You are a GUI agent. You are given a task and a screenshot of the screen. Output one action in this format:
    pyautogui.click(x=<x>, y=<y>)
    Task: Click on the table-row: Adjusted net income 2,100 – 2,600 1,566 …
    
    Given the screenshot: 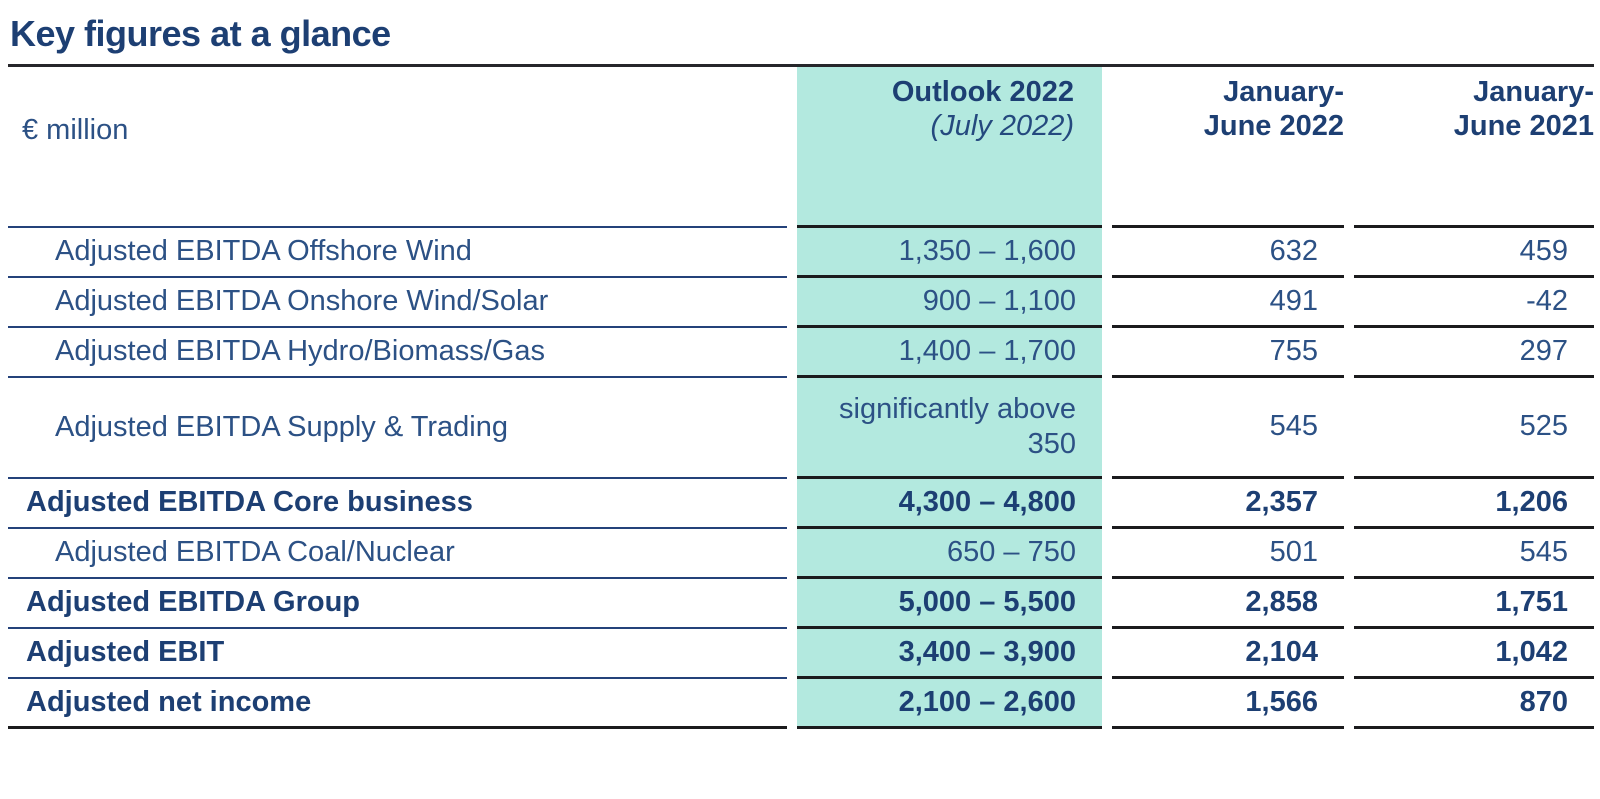 What is the action you would take?
    pyautogui.click(x=801, y=703)
    